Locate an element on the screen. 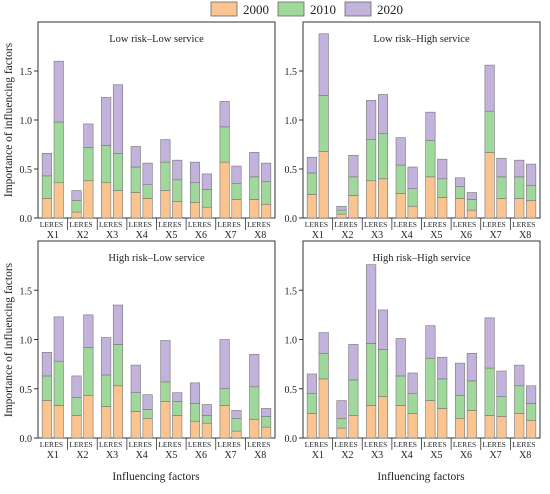 This screenshot has height=494, width=550. bar-segment-X6-LER-2000 is located at coordinates (195, 429).